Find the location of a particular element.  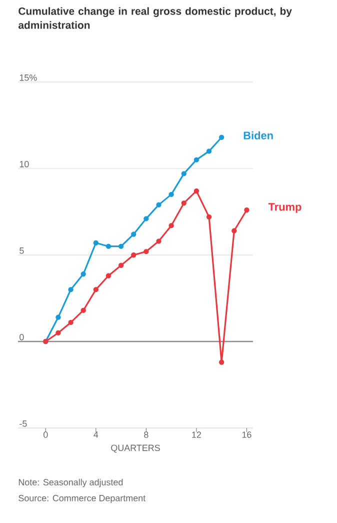

chart-title: Cumulative change in real gross domestic product, by administration is located at coordinates (155, 18).